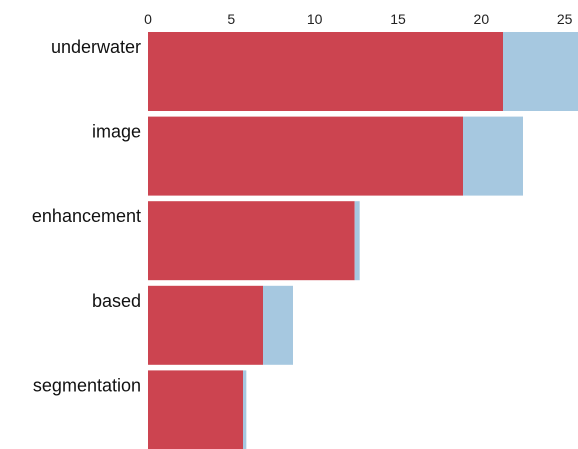 The image size is (578, 449). I want to click on bar-segment-segmentation-series1, so click(195, 409).